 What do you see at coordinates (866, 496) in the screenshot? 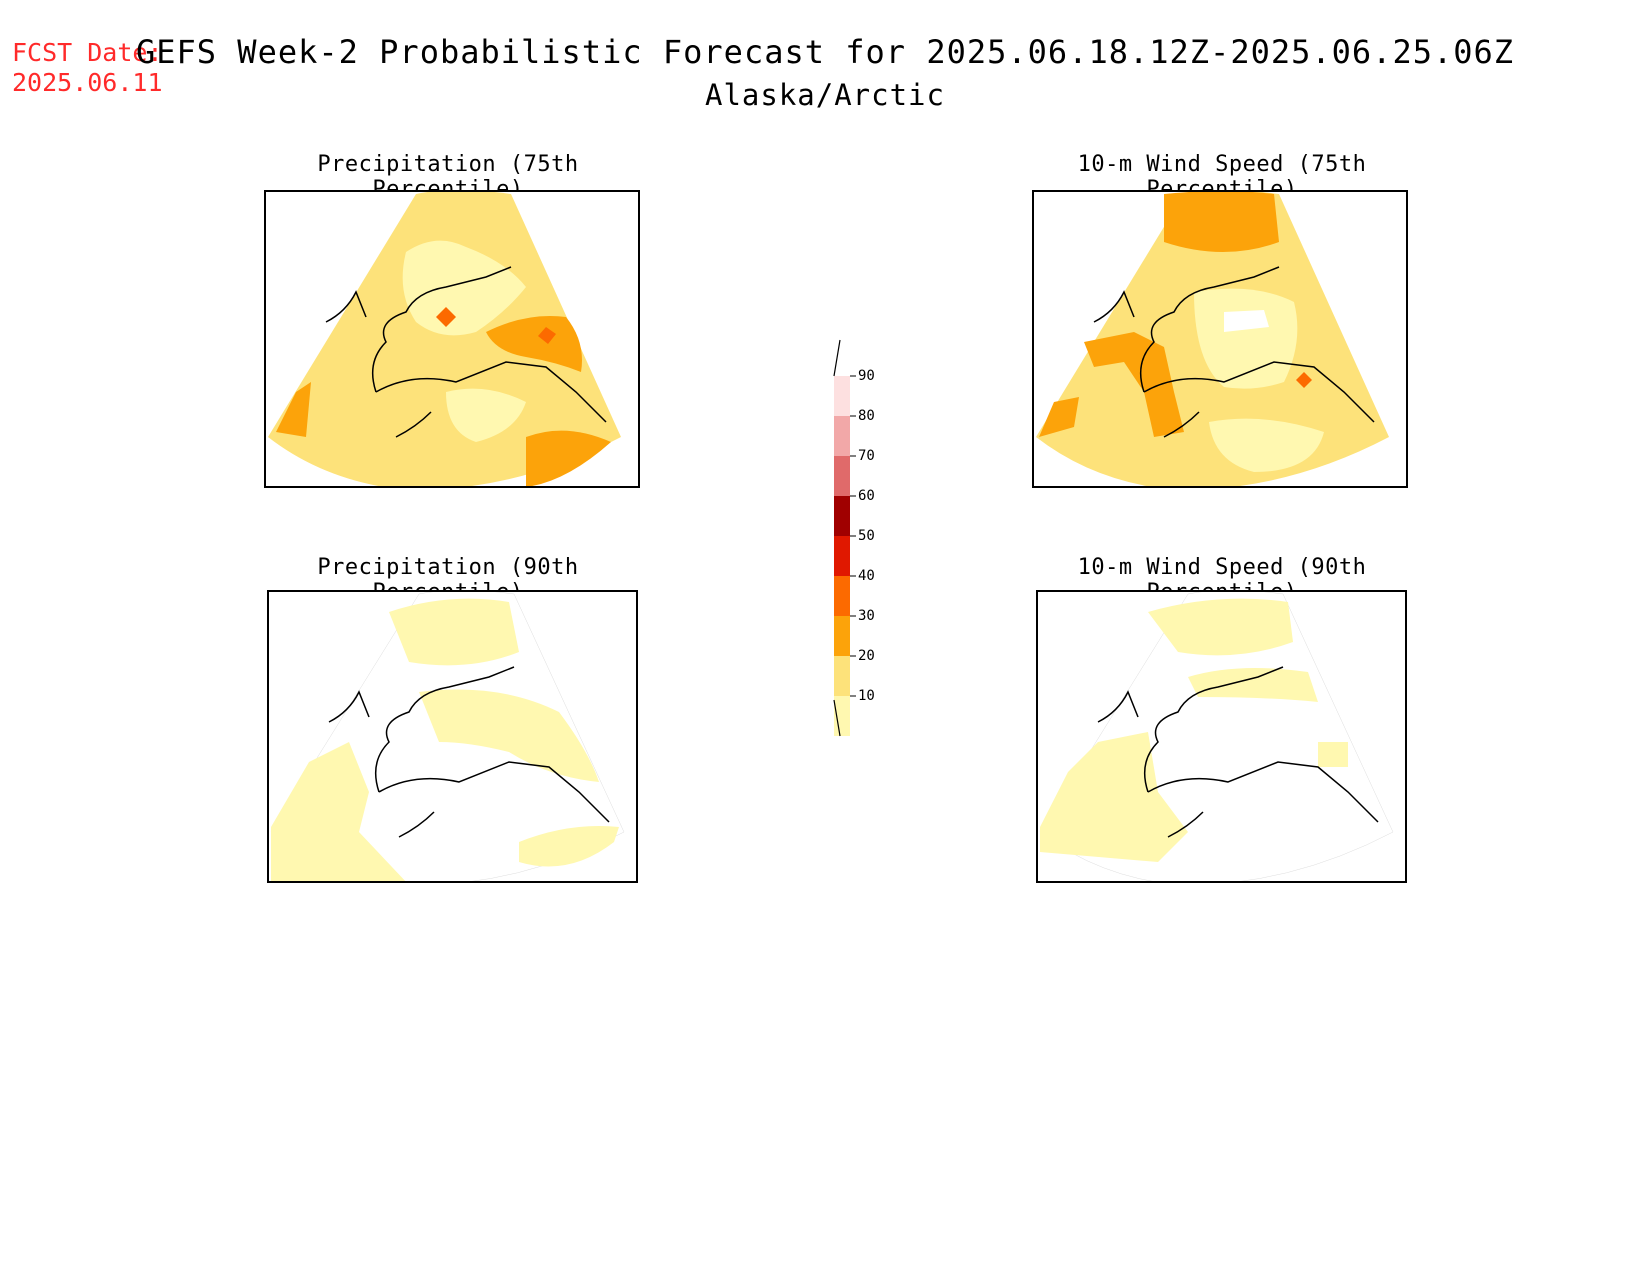
I see `legend-tick-label: 60` at bounding box center [866, 496].